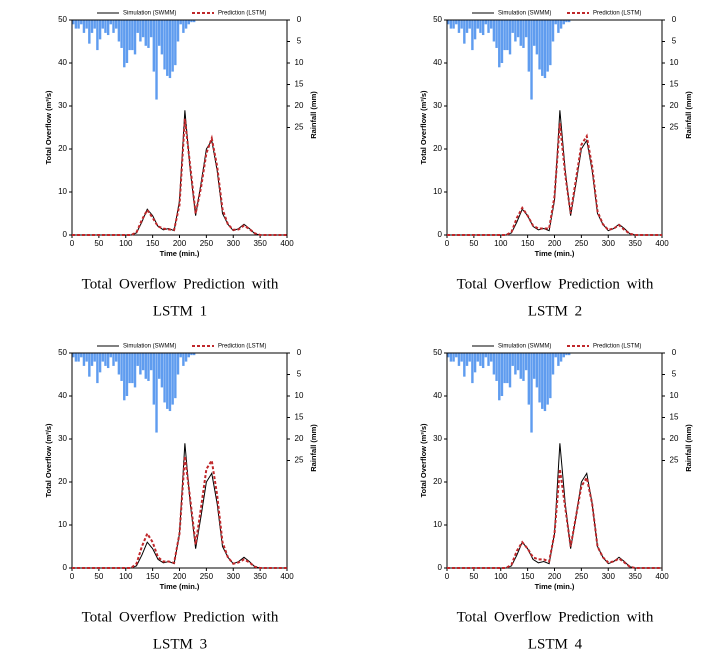 The image size is (711, 665). What do you see at coordinates (149, 14) in the screenshot?
I see `legend-label: Simulation (SWMM)` at bounding box center [149, 14].